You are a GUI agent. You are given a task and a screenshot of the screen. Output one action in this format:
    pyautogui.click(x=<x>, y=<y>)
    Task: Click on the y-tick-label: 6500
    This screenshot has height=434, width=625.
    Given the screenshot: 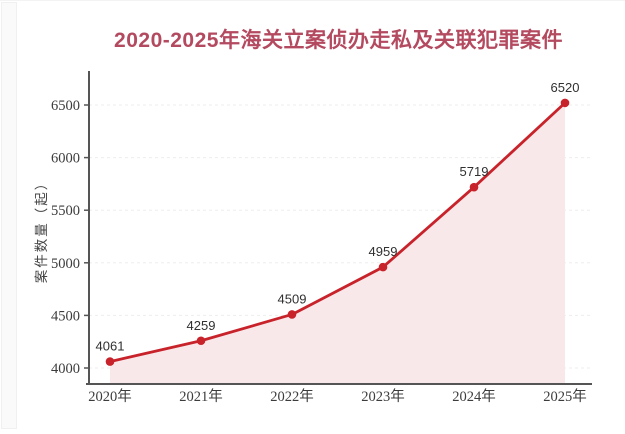 What is the action you would take?
    pyautogui.click(x=65, y=106)
    